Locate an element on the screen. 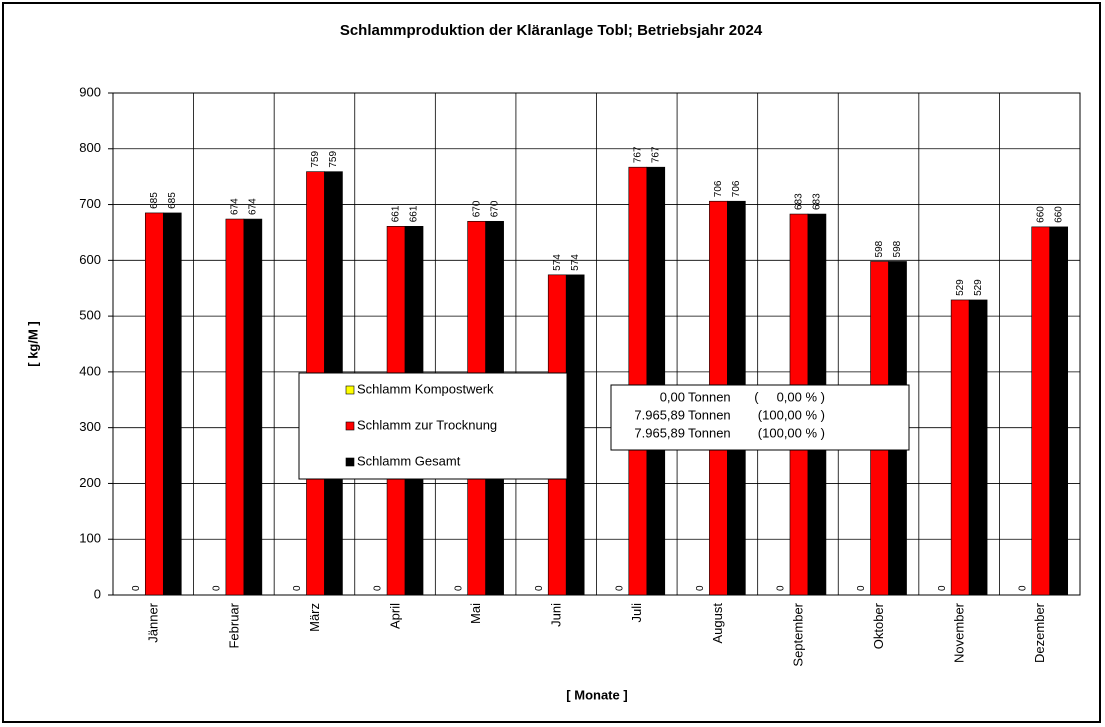 The image size is (1105, 727). x-tick-label: Jänner is located at coordinates (153, 622).